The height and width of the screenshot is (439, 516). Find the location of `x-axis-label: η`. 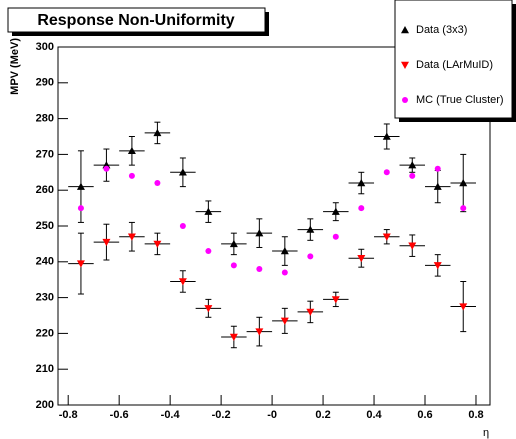

x-axis-label: η is located at coordinates (486, 433).